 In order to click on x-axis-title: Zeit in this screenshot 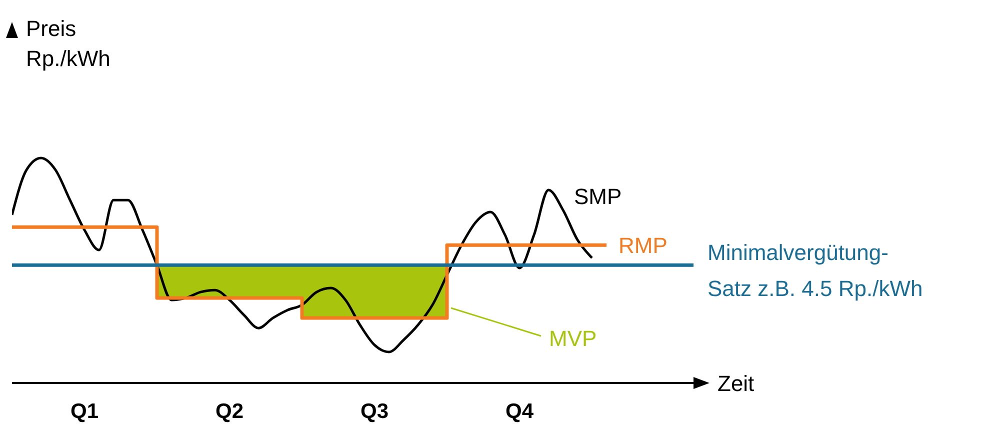, I will do `click(736, 383)`.